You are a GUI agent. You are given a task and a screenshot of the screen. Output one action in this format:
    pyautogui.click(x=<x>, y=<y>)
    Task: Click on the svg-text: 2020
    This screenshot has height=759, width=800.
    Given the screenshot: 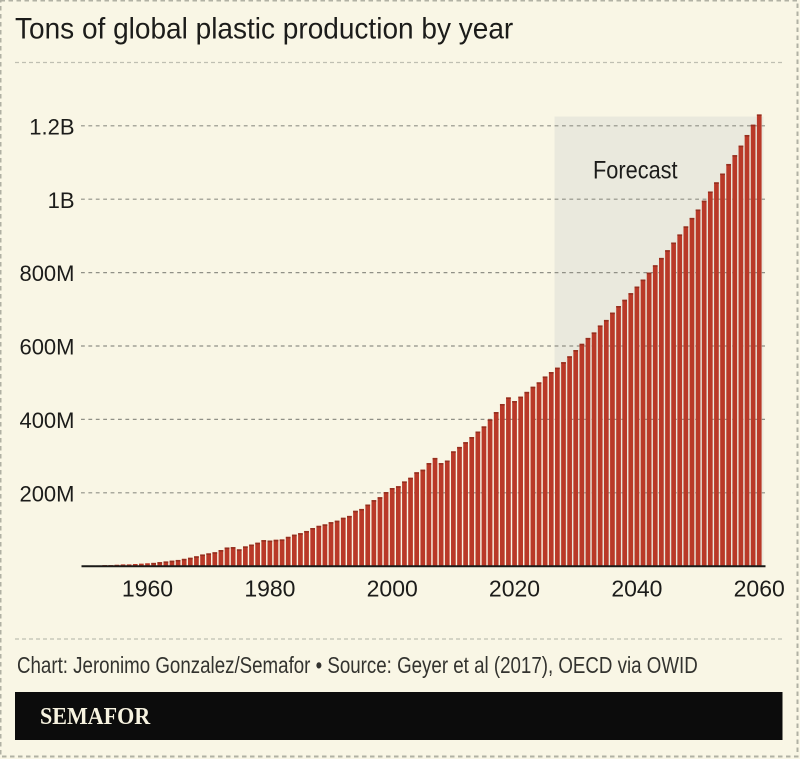 What is the action you would take?
    pyautogui.click(x=514, y=588)
    